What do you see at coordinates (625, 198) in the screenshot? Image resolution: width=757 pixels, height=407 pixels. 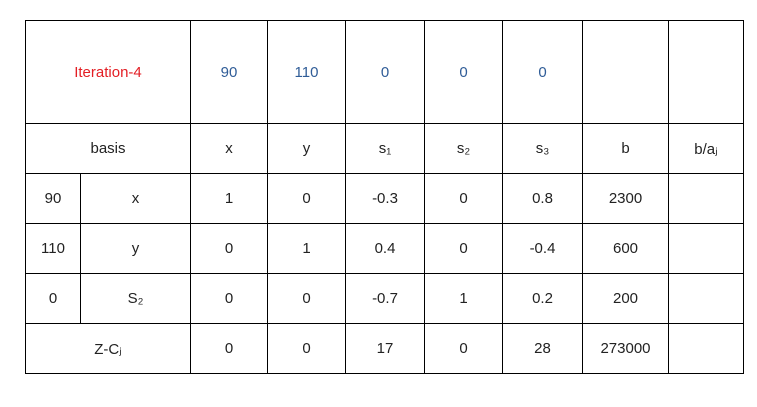 I see `table-cell: 2300` at bounding box center [625, 198].